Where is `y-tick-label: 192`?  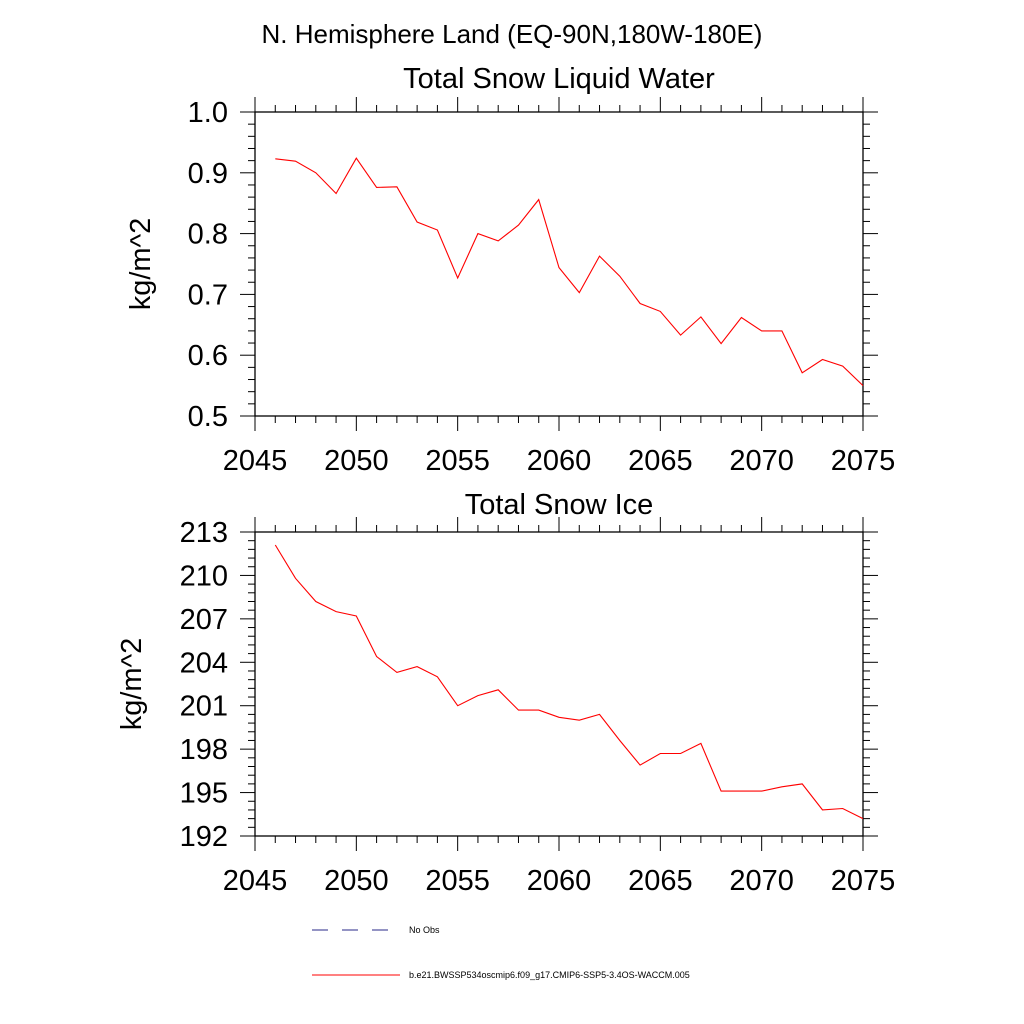 y-tick-label: 192 is located at coordinates (204, 837).